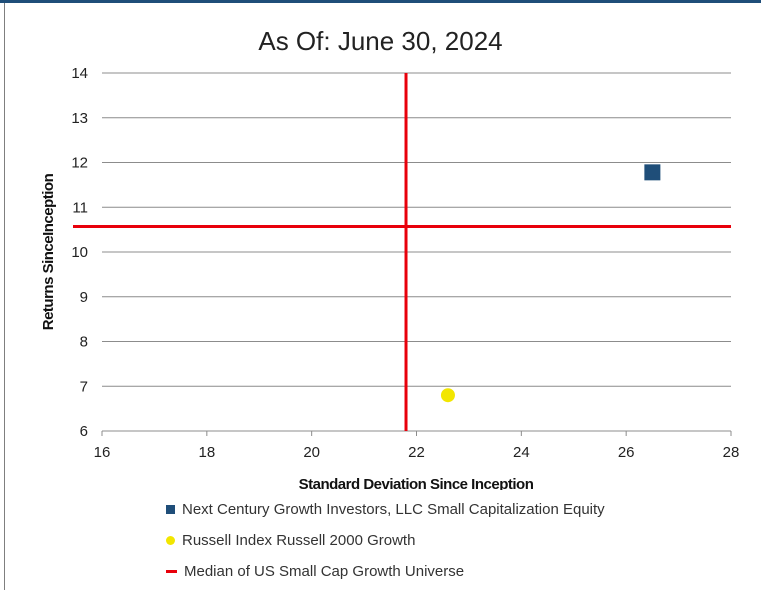  I want to click on x-tick-label: 22, so click(416, 452).